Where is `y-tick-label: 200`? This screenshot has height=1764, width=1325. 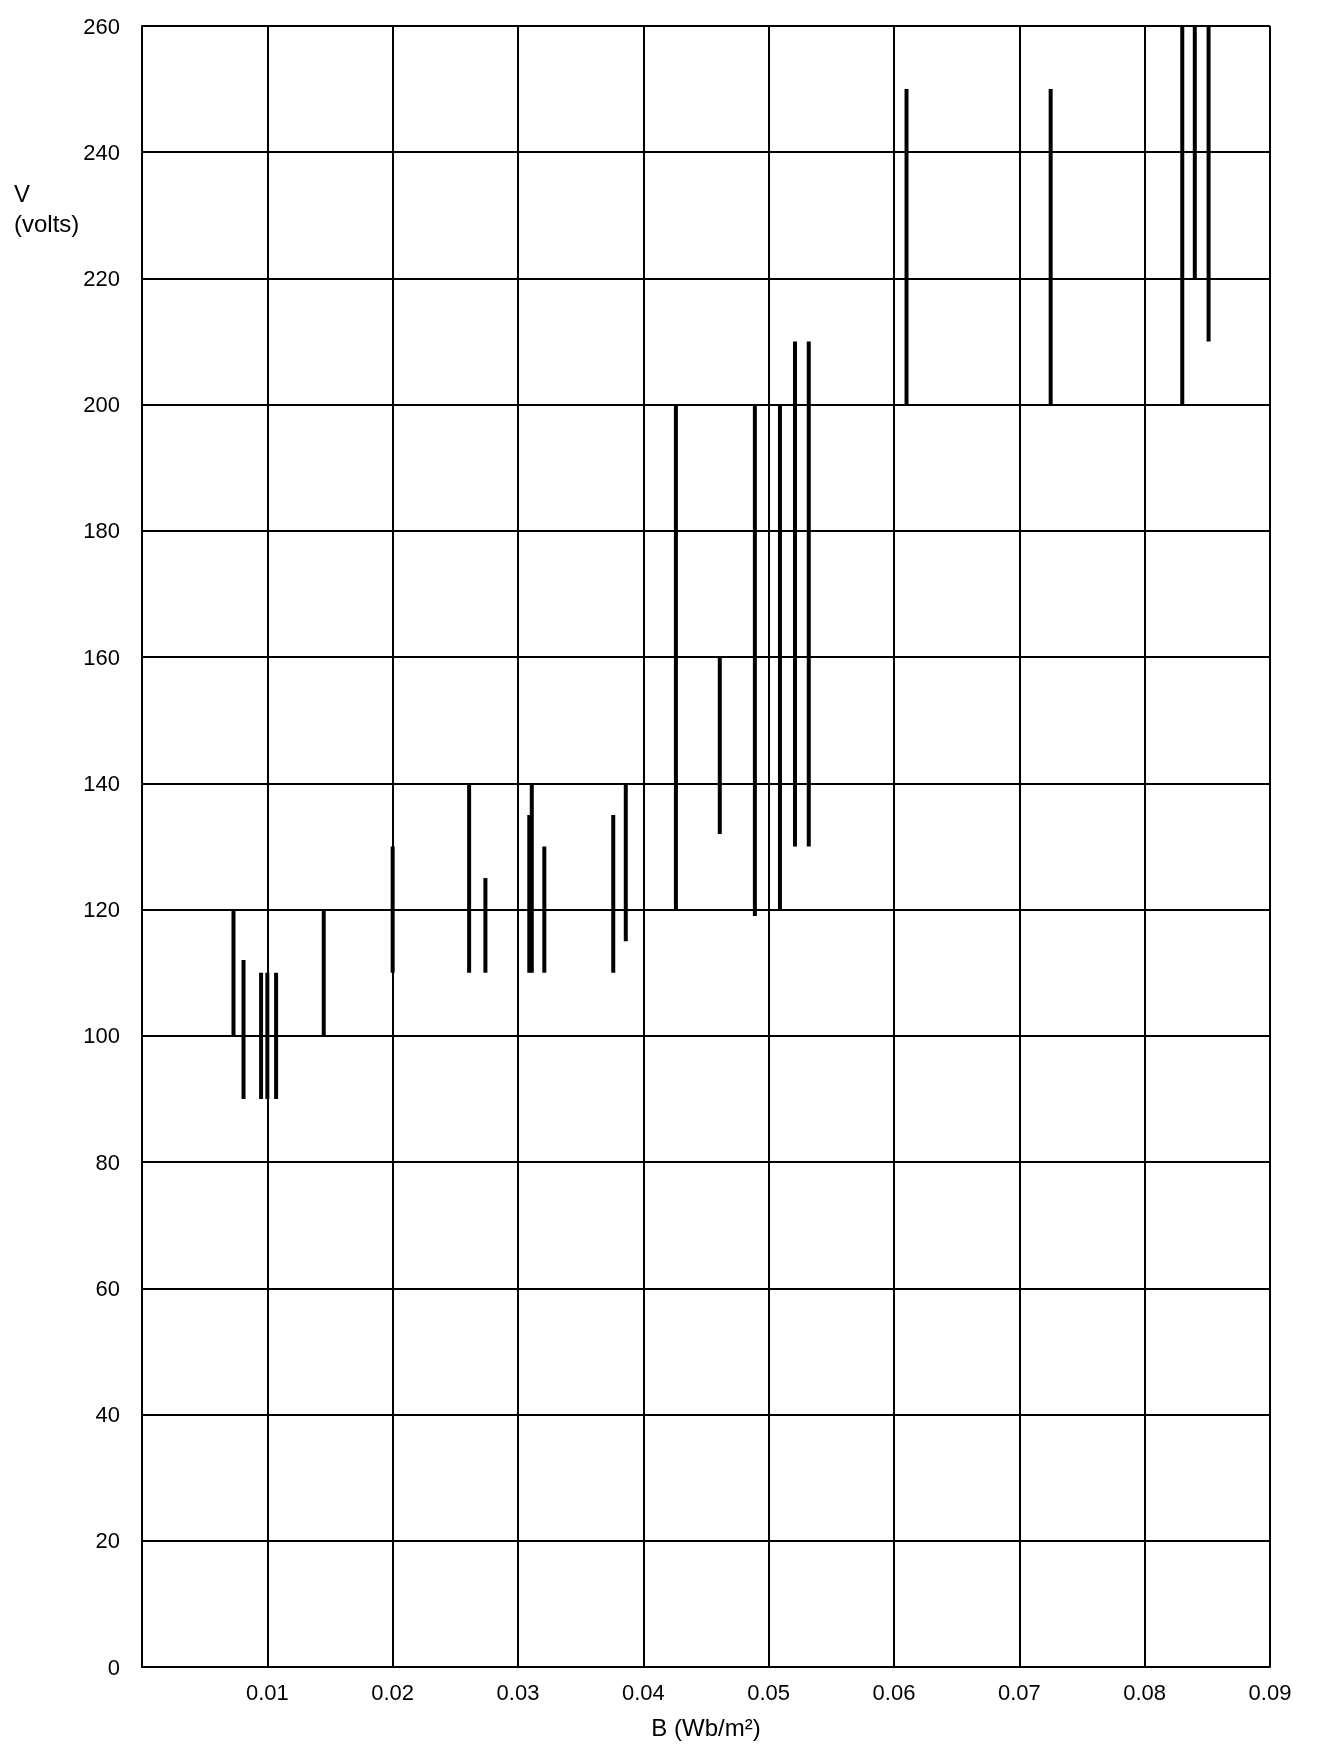 y-tick-label: 200 is located at coordinates (101, 405).